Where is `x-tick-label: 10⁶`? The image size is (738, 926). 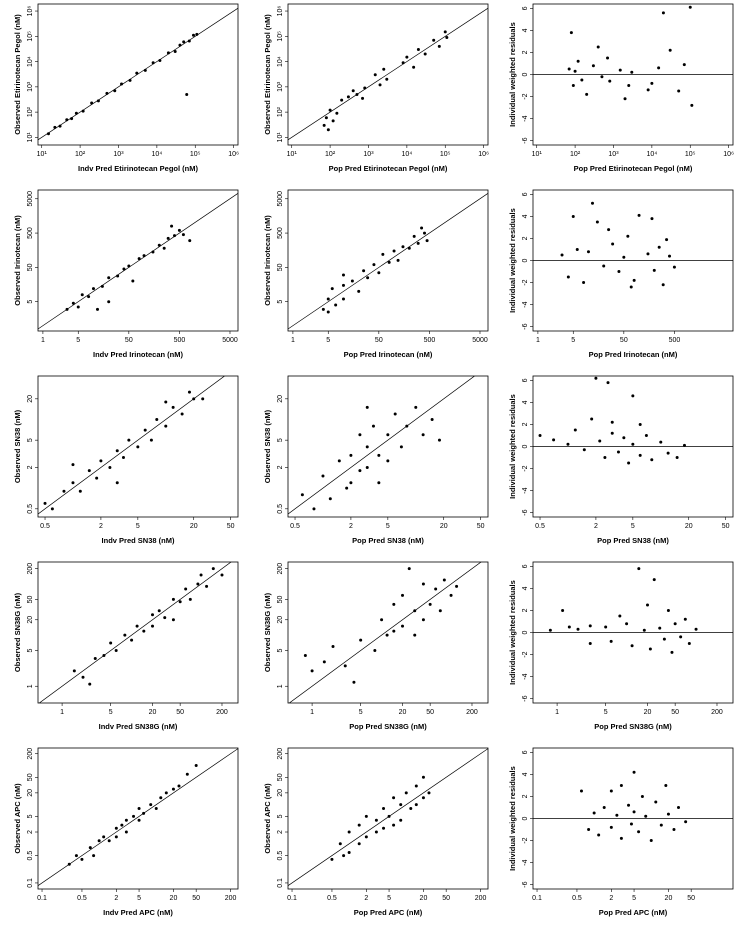
x-tick-label: 10⁶ is located at coordinates (483, 154).